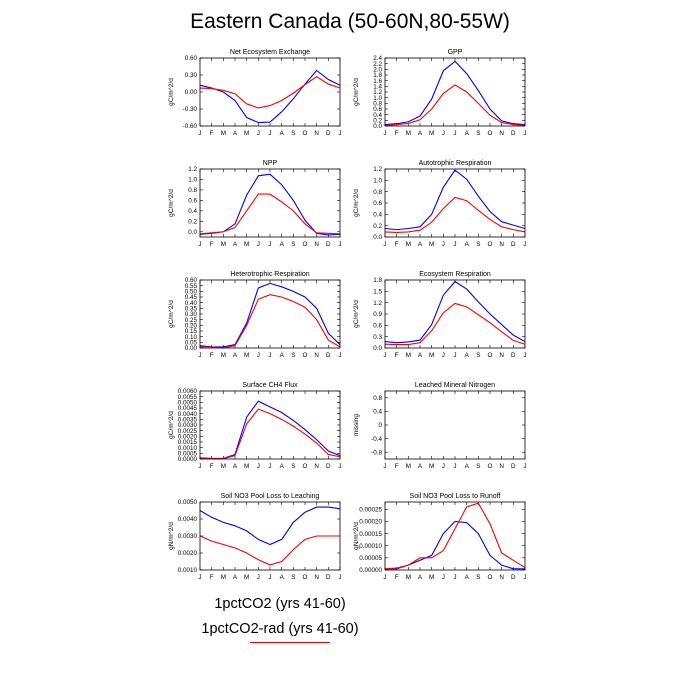 The height and width of the screenshot is (700, 700). Describe the element at coordinates (188, 397) in the screenshot. I see `y-tick-label: 0.0055` at that location.